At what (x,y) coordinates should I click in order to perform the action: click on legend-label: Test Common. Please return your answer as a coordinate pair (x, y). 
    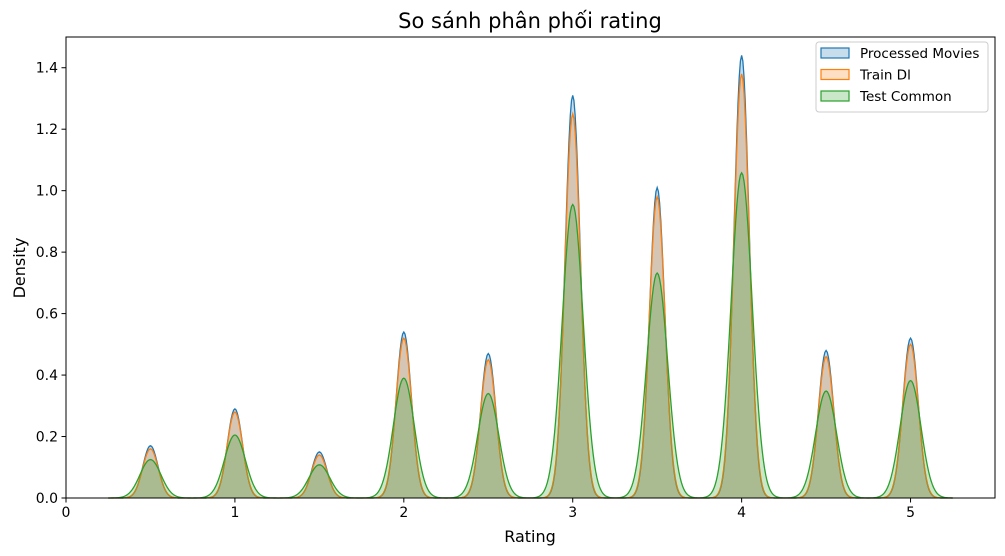
    Looking at the image, I should click on (905, 97).